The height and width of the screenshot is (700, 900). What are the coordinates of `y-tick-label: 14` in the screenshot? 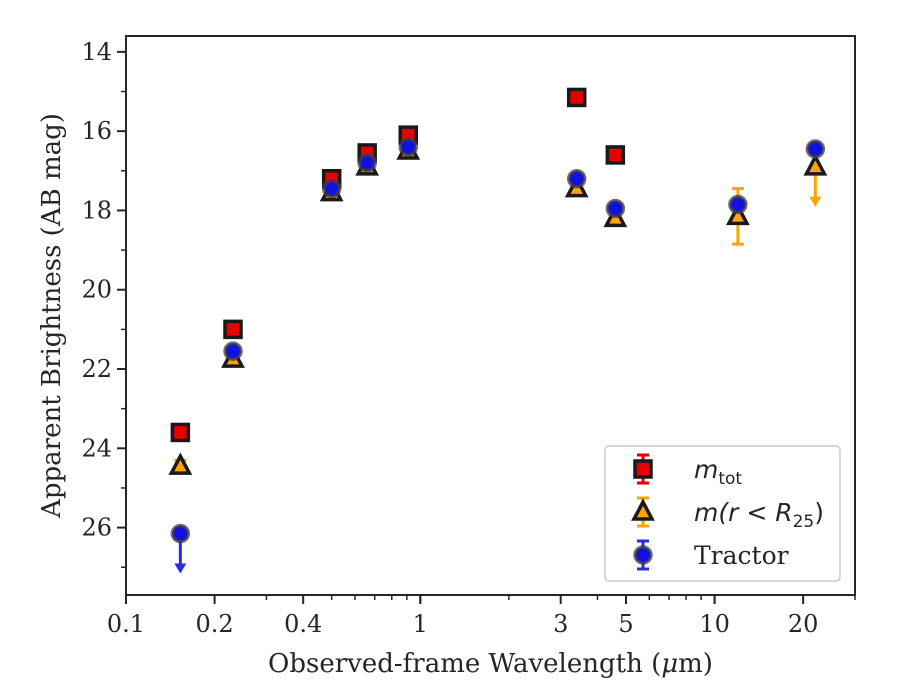 It's located at (96, 52).